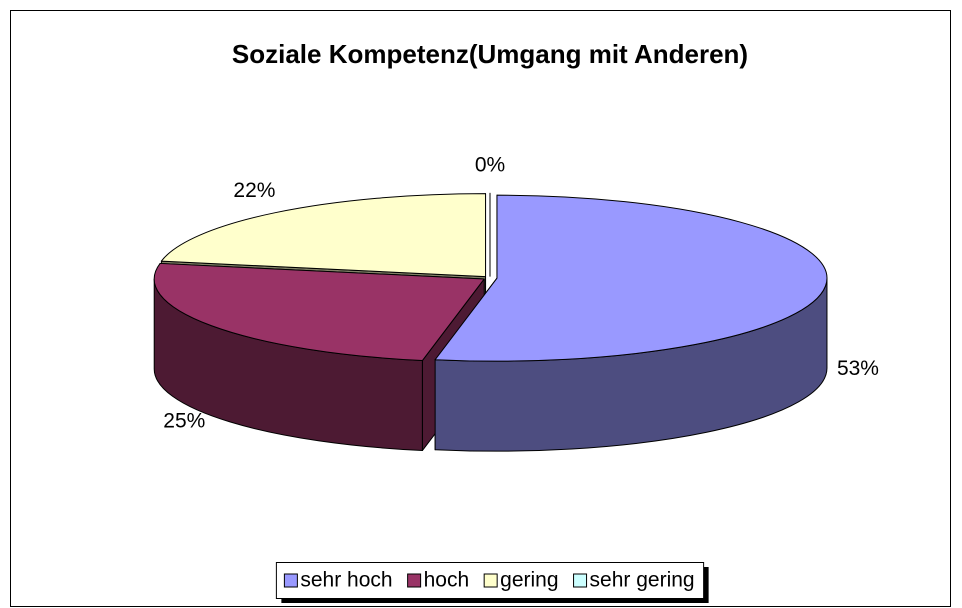 This screenshot has height=608, width=962. I want to click on data-label: 22%, so click(254, 190).